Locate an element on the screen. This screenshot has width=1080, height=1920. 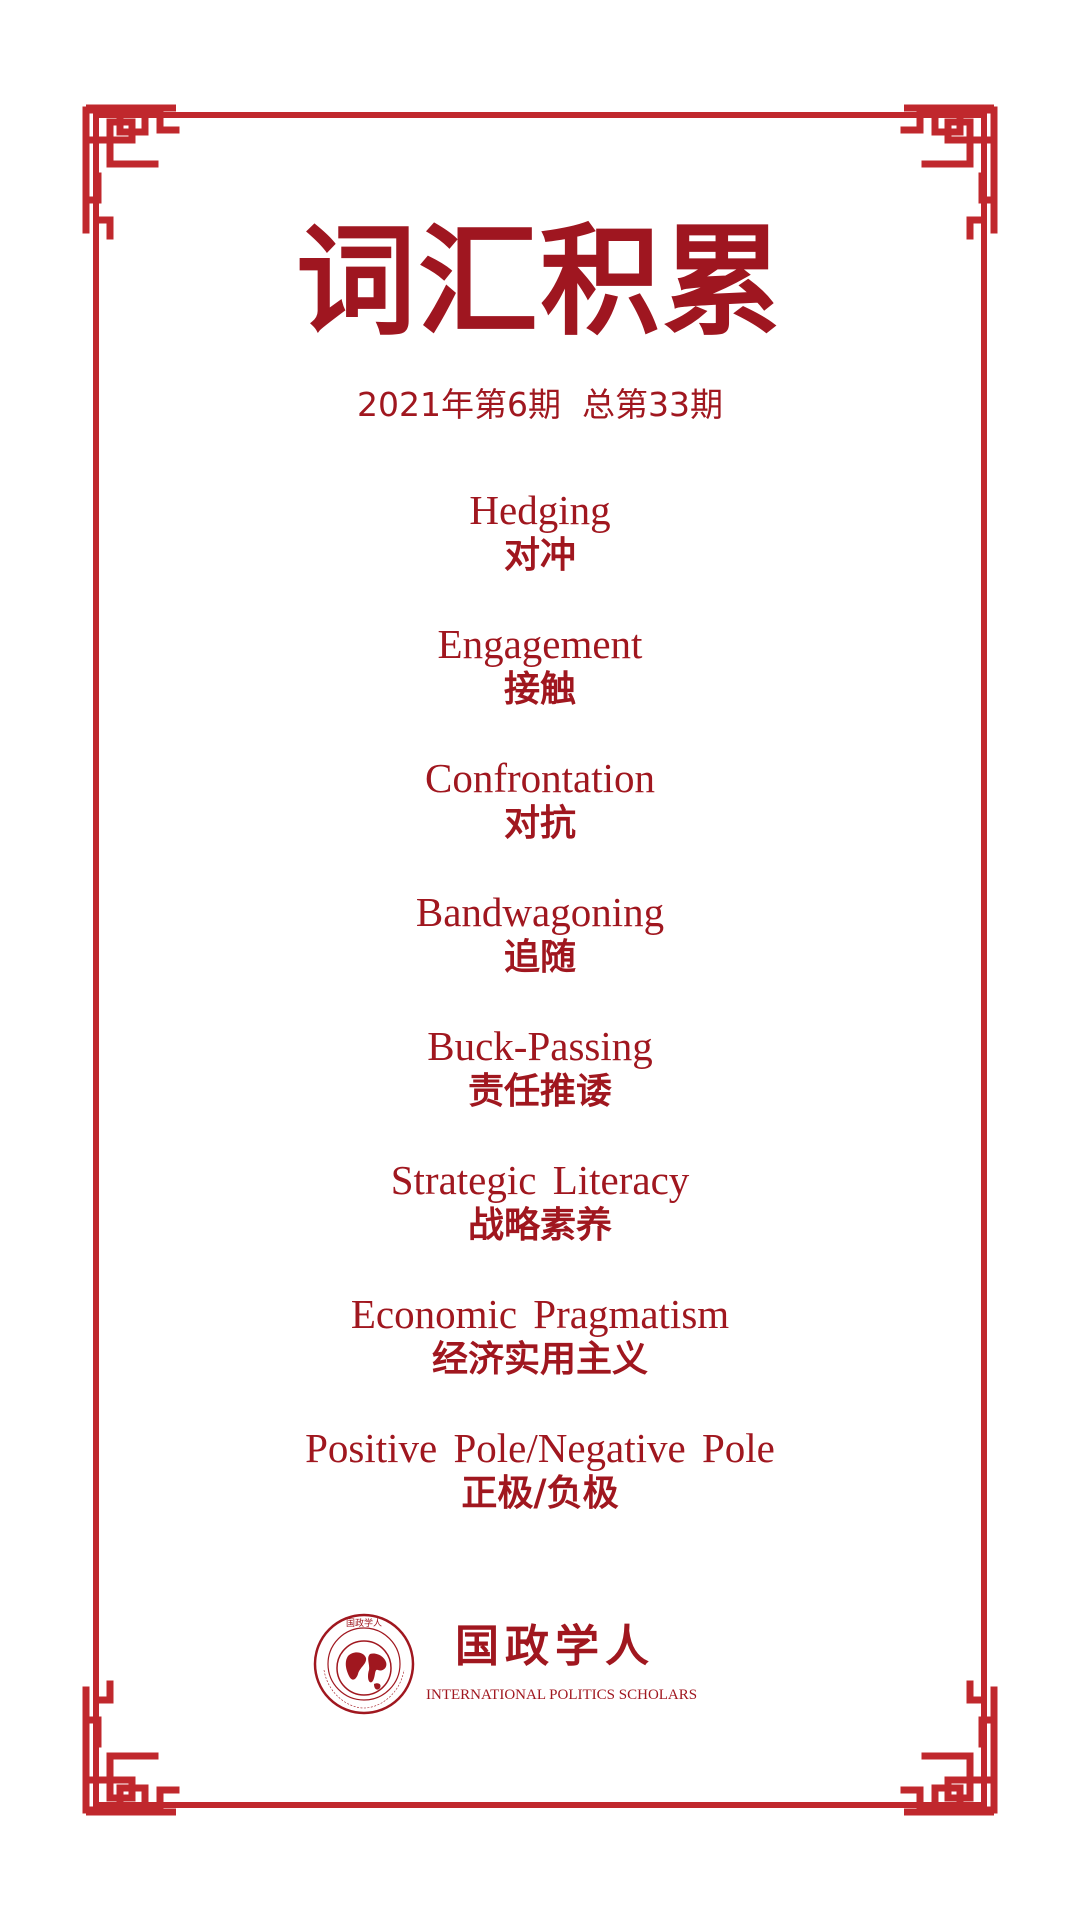
term-item: Economic Pragmatism 经济实用主义 is located at coordinates (540, 1359).